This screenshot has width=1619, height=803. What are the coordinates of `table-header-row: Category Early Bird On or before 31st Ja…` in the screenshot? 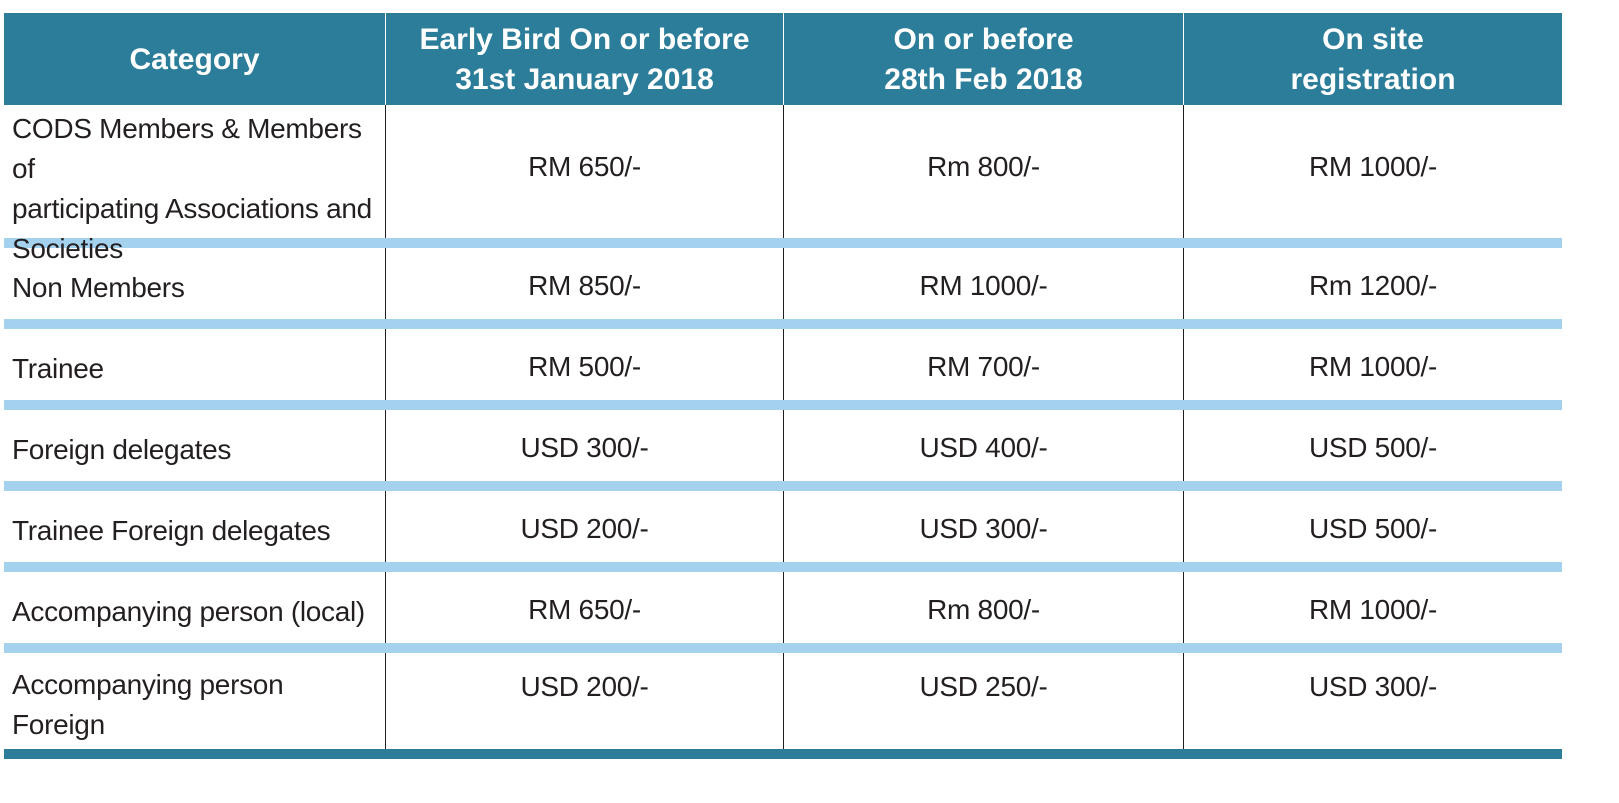 It's located at (783, 59).